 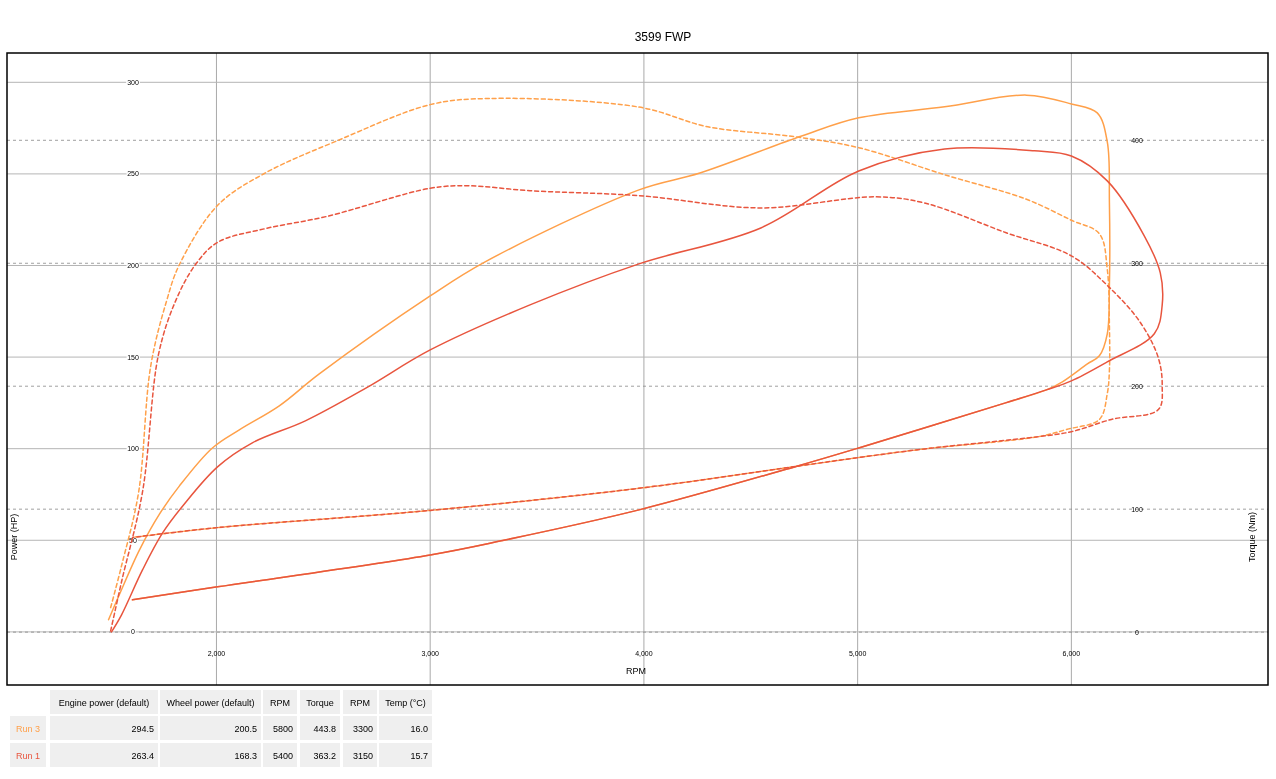 I want to click on text: 294.5, so click(x=142, y=729).